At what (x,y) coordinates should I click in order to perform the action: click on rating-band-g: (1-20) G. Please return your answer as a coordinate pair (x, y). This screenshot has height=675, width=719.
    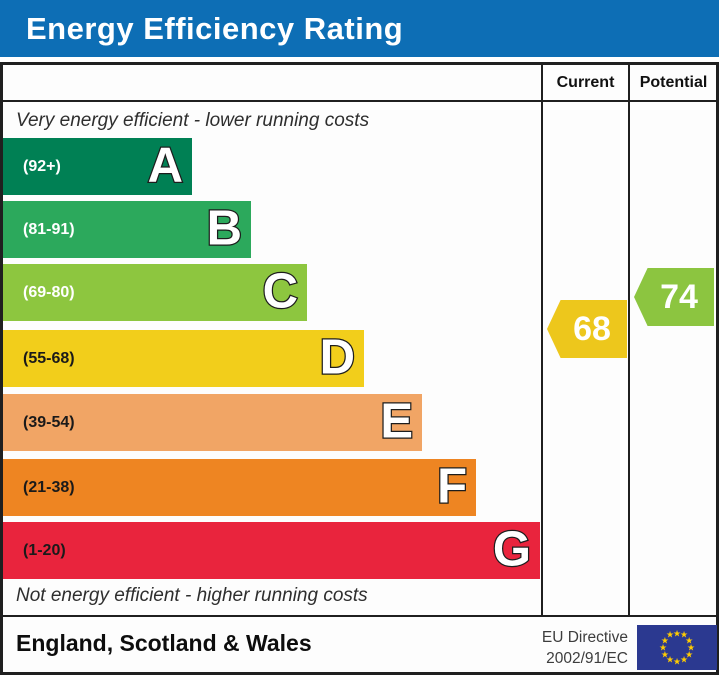
    Looking at the image, I should click on (271, 550).